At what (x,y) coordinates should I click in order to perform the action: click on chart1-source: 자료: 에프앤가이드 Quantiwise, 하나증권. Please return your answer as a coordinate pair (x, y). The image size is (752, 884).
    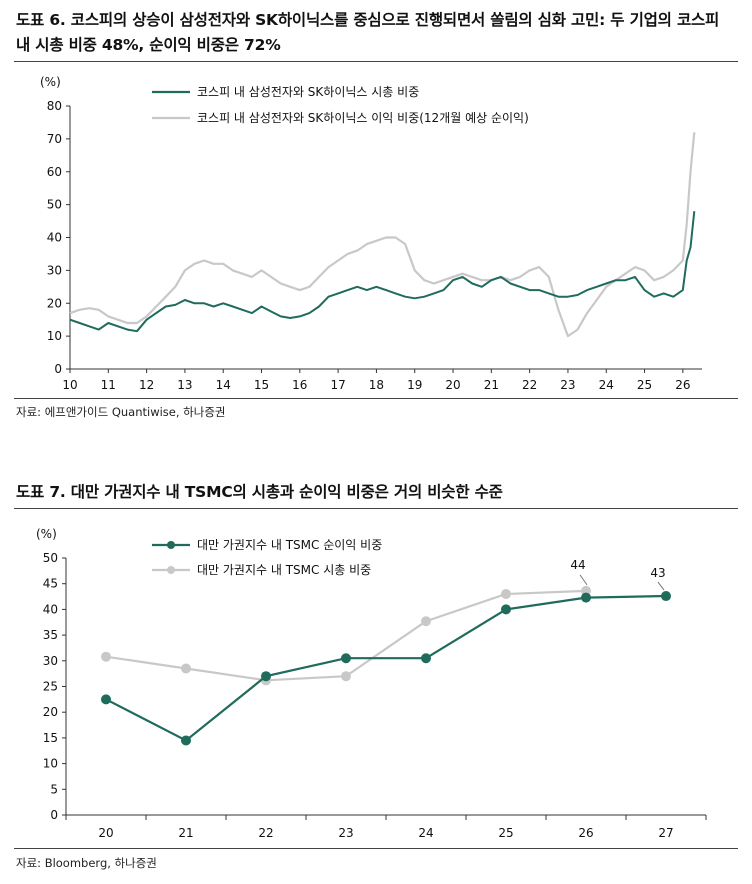
    Looking at the image, I should click on (121, 412).